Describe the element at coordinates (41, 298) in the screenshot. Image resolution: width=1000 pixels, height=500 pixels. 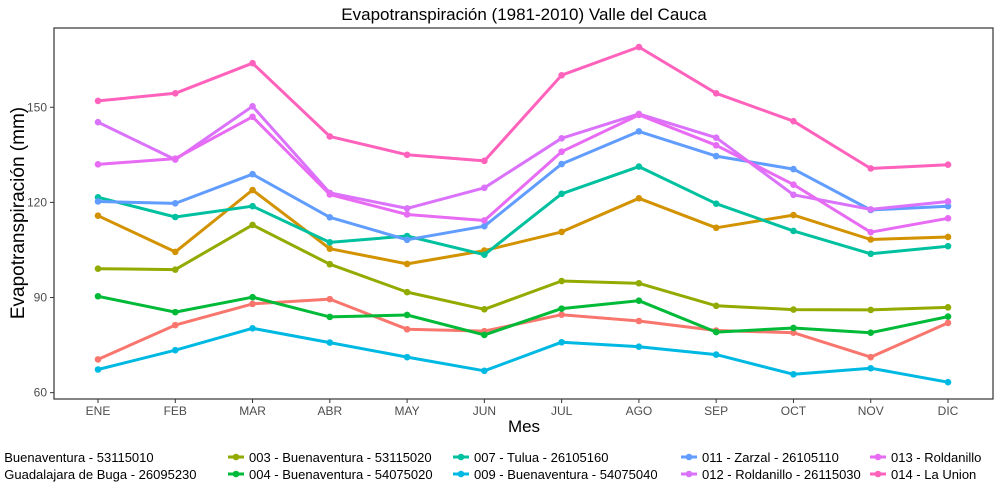
I see `y-tick-label: 90` at that location.